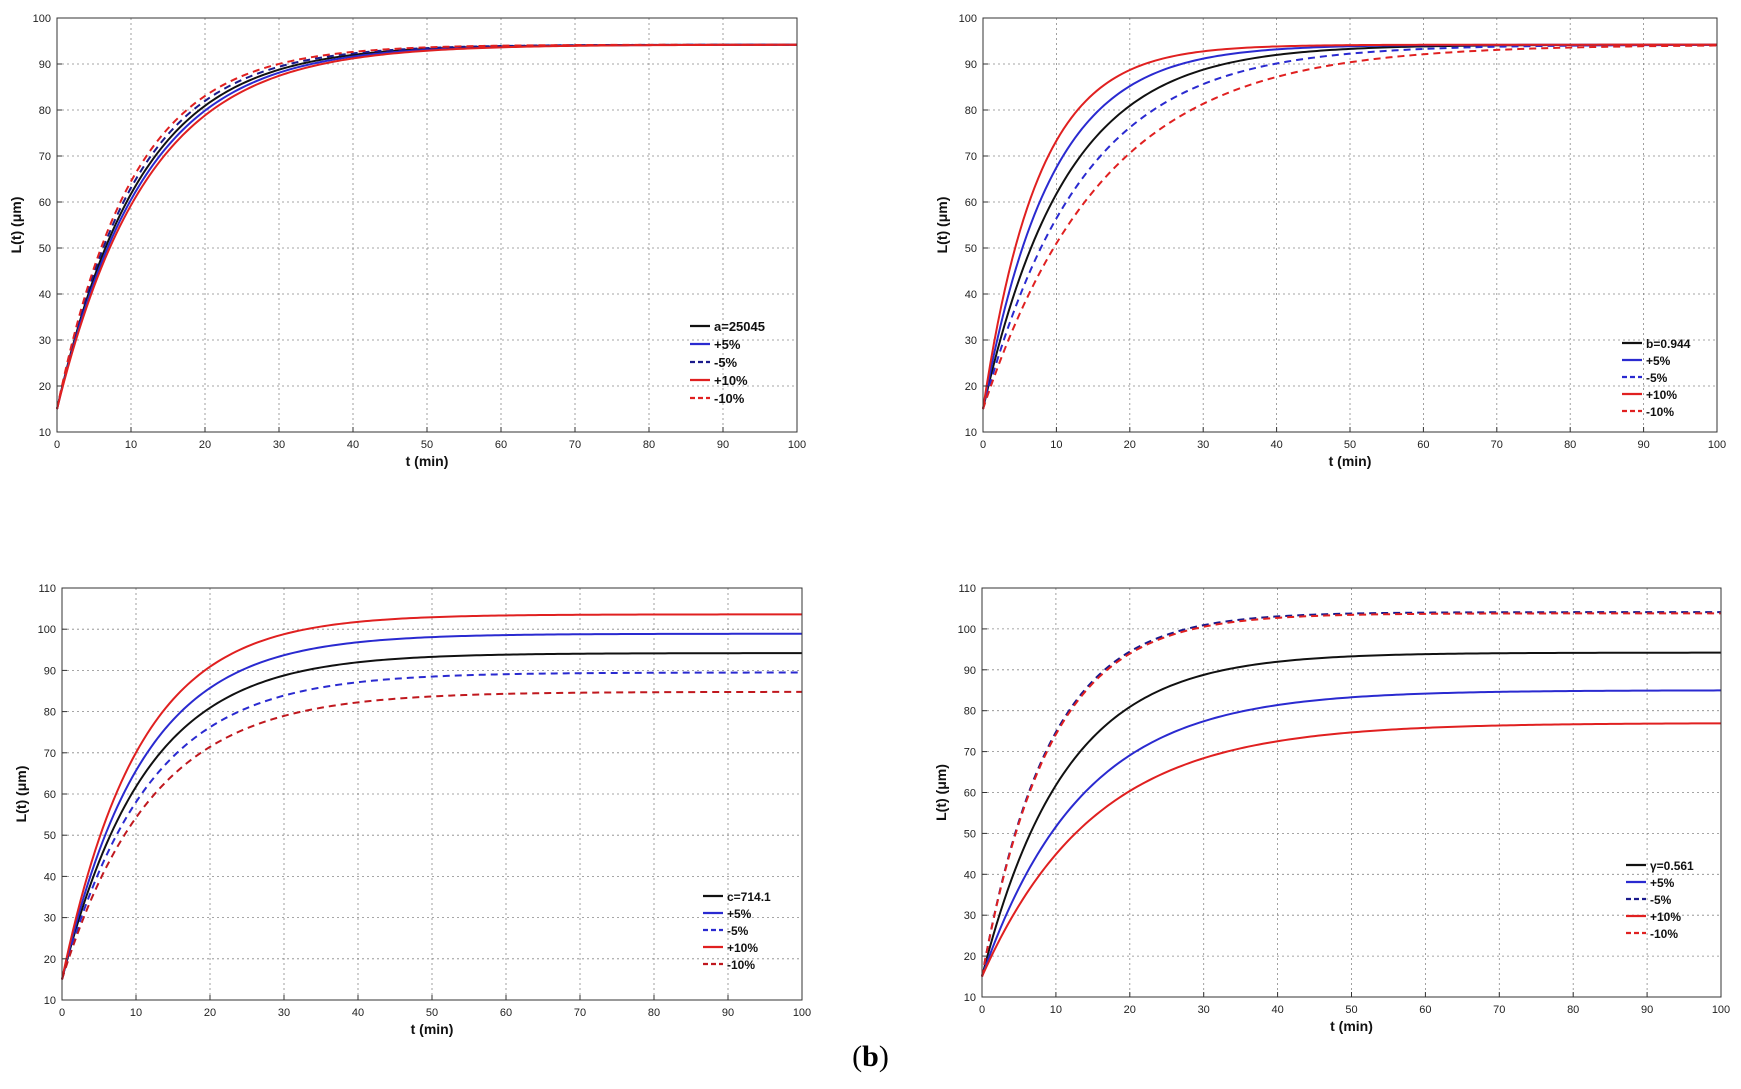 The image size is (1741, 1089). What do you see at coordinates (802, 1013) in the screenshot?
I see `x-tick-label: 100` at bounding box center [802, 1013].